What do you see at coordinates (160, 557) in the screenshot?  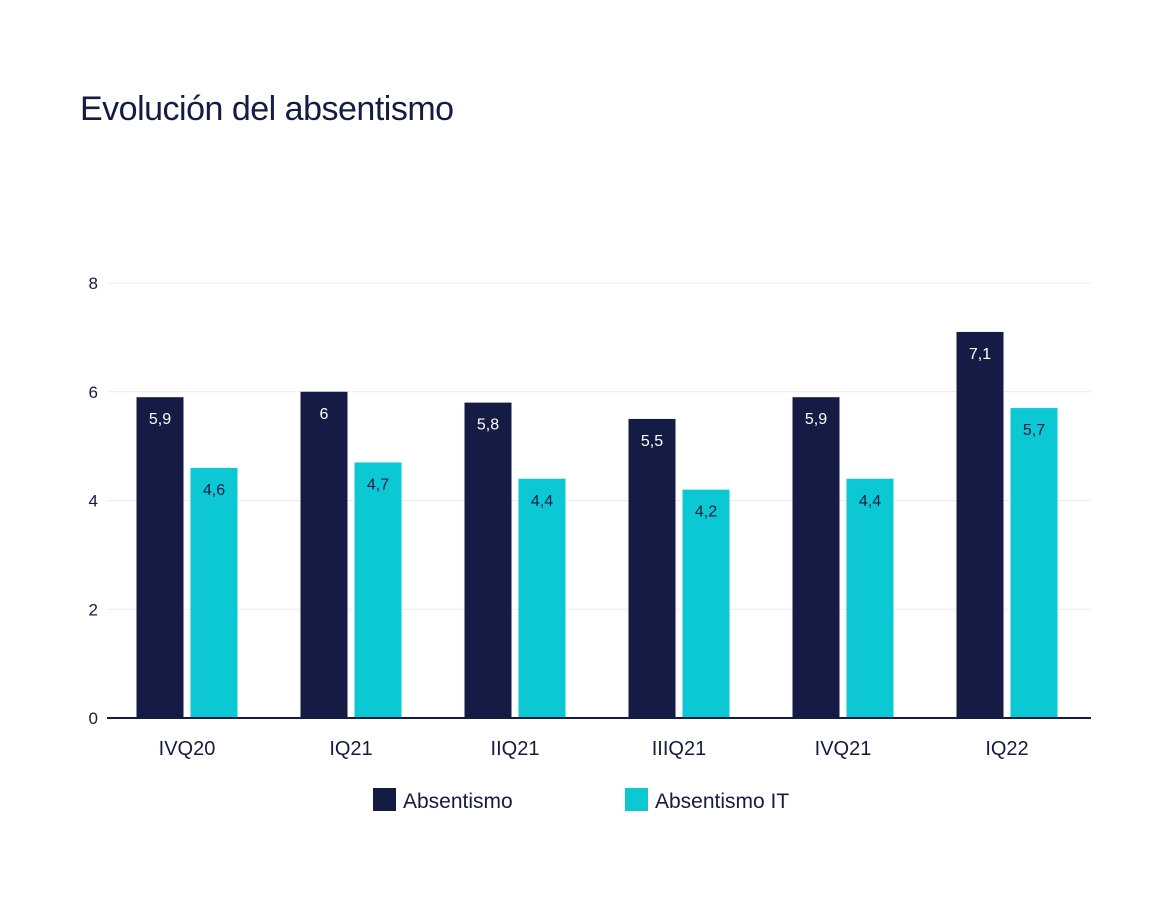 I see `bar-absentismo-ivq20` at bounding box center [160, 557].